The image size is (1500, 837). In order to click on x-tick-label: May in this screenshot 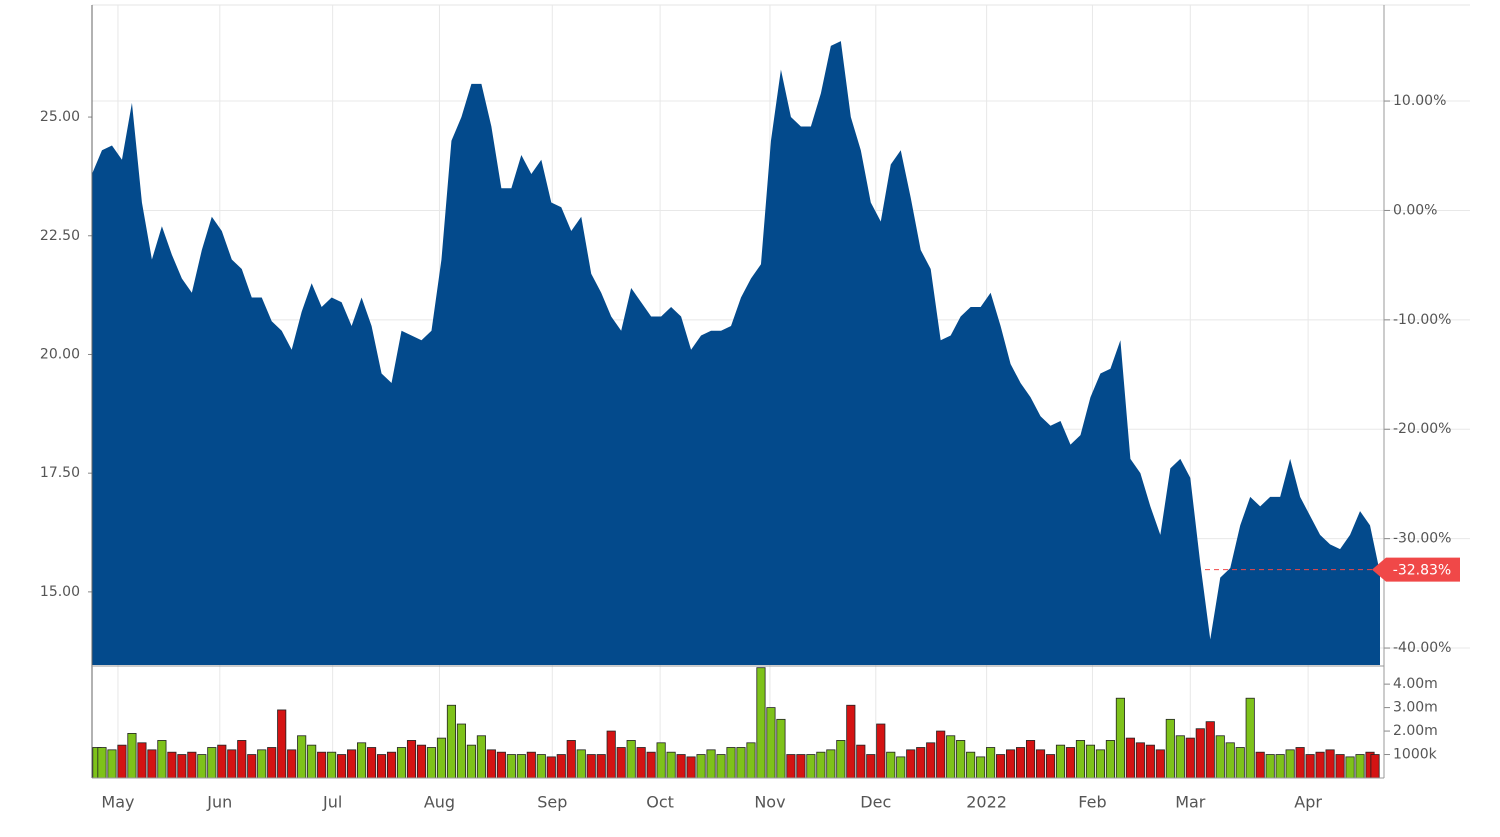, I will do `click(117, 802)`.